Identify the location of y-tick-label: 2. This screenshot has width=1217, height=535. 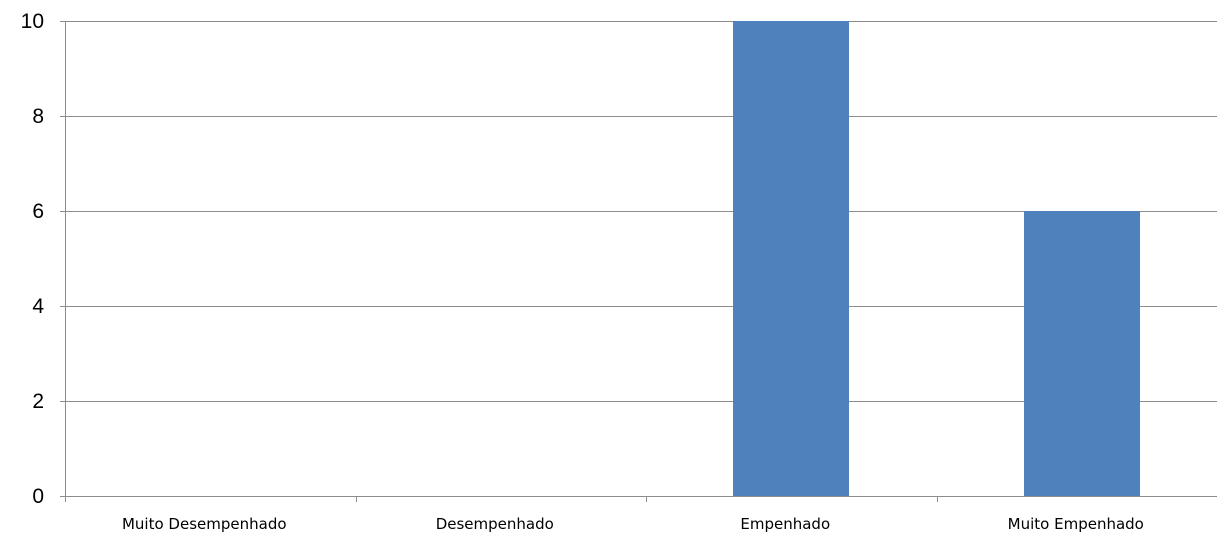
(38, 401).